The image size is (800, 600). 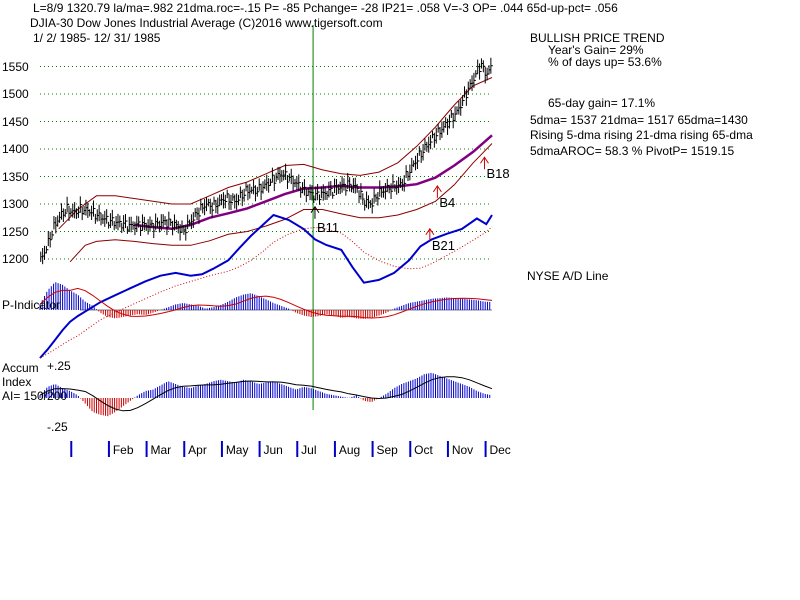 I want to click on ad-line-series, so click(x=266, y=286).